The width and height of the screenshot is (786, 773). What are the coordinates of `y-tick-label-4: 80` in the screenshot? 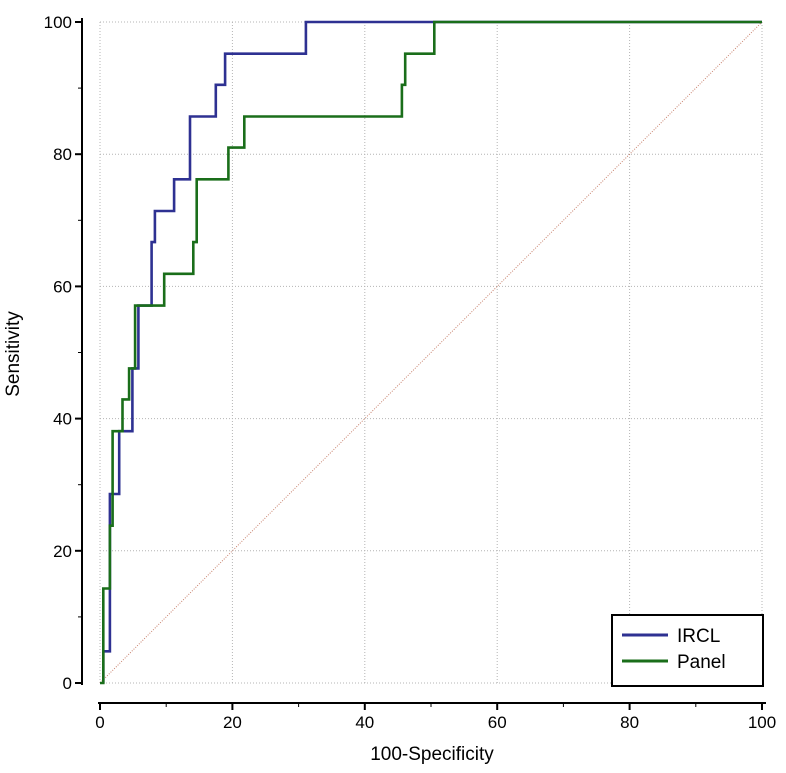 It's located at (62, 154).